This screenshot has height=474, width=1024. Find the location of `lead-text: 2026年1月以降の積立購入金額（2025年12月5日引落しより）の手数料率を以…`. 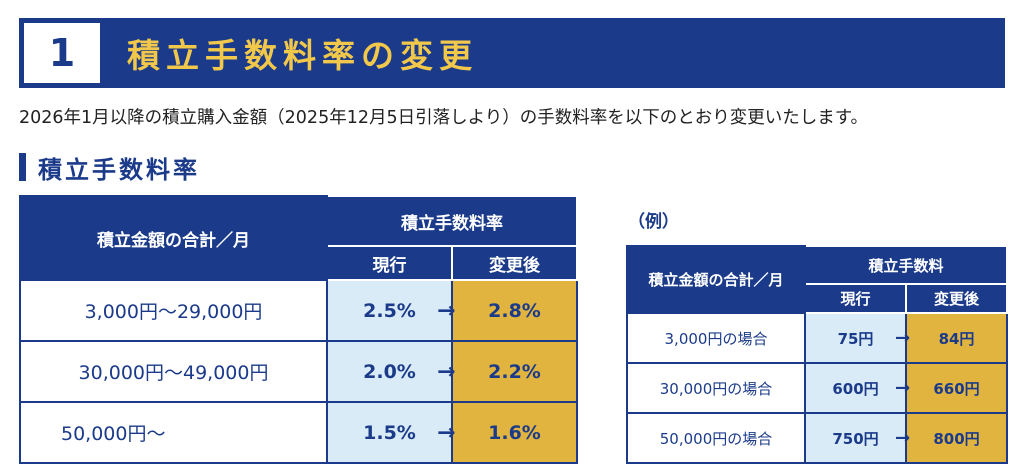

lead-text: 2026年1月以降の積立購入金額（2025年12月5日引落しより）の手数料率を以… is located at coordinates (444, 118).